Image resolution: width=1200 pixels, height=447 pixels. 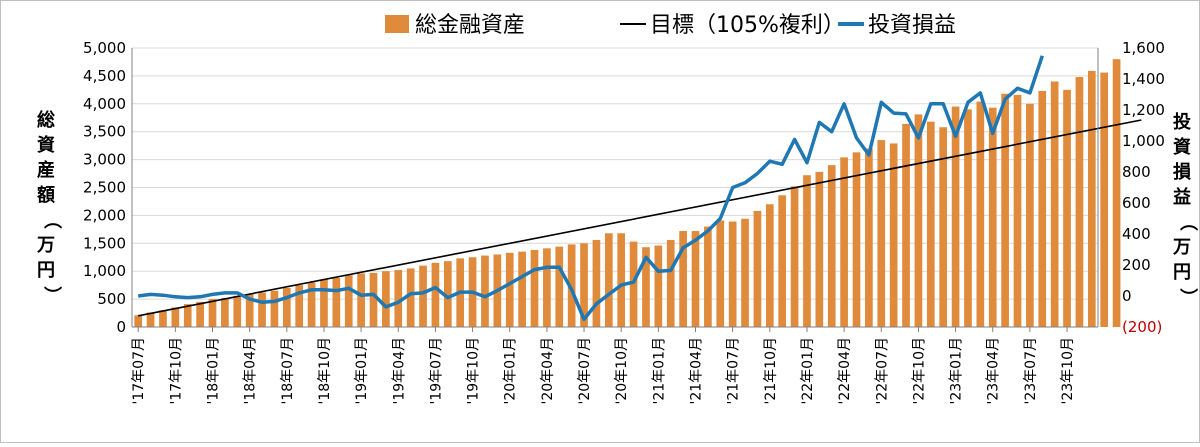 I want to click on right-axis-title-char: 資, so click(x=1182, y=147).